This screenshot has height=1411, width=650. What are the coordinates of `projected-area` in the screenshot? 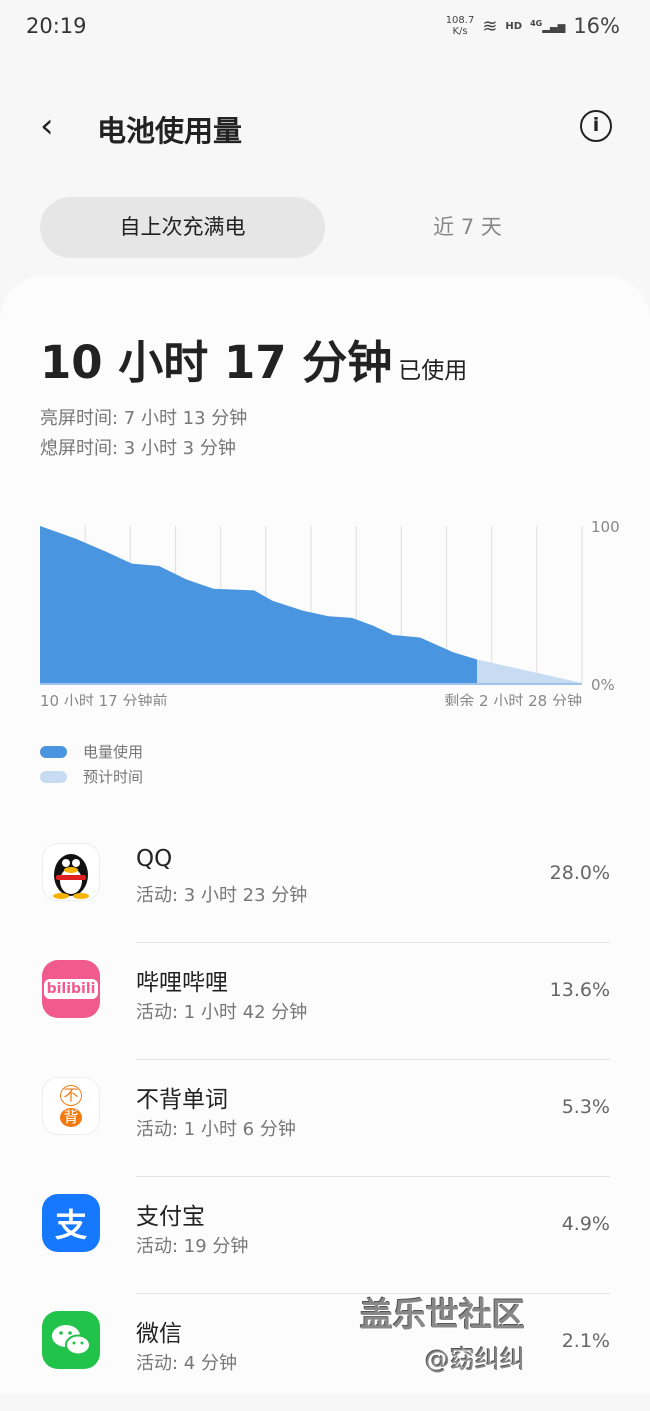 It's located at (529, 671).